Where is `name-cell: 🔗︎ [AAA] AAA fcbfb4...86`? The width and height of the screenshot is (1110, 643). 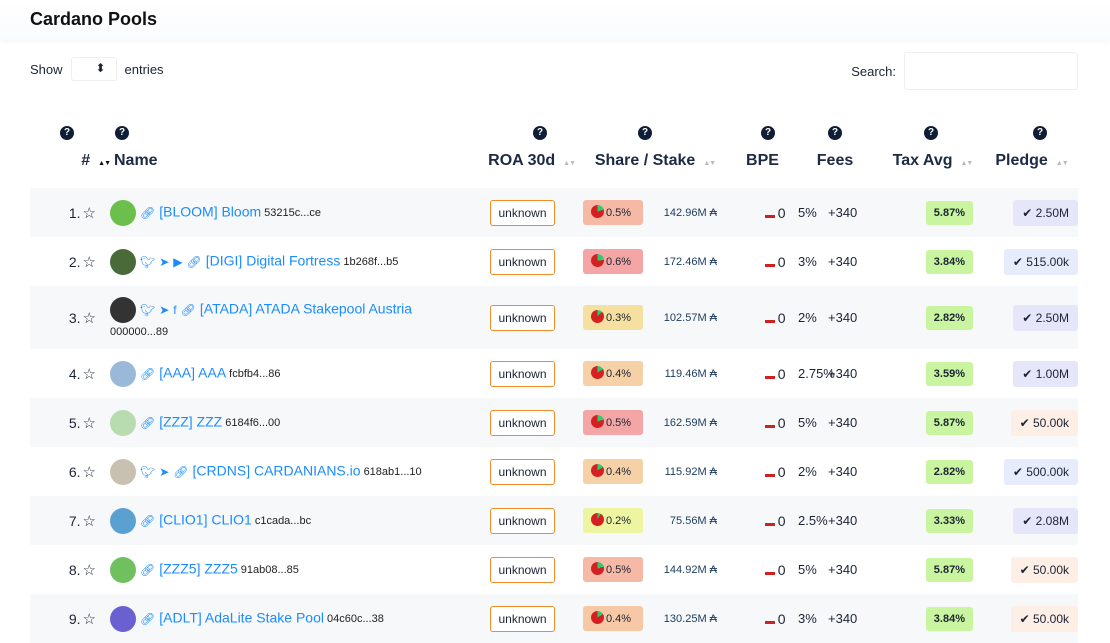 name-cell: 🔗︎ [AAA] AAA fcbfb4...86 is located at coordinates (290, 373).